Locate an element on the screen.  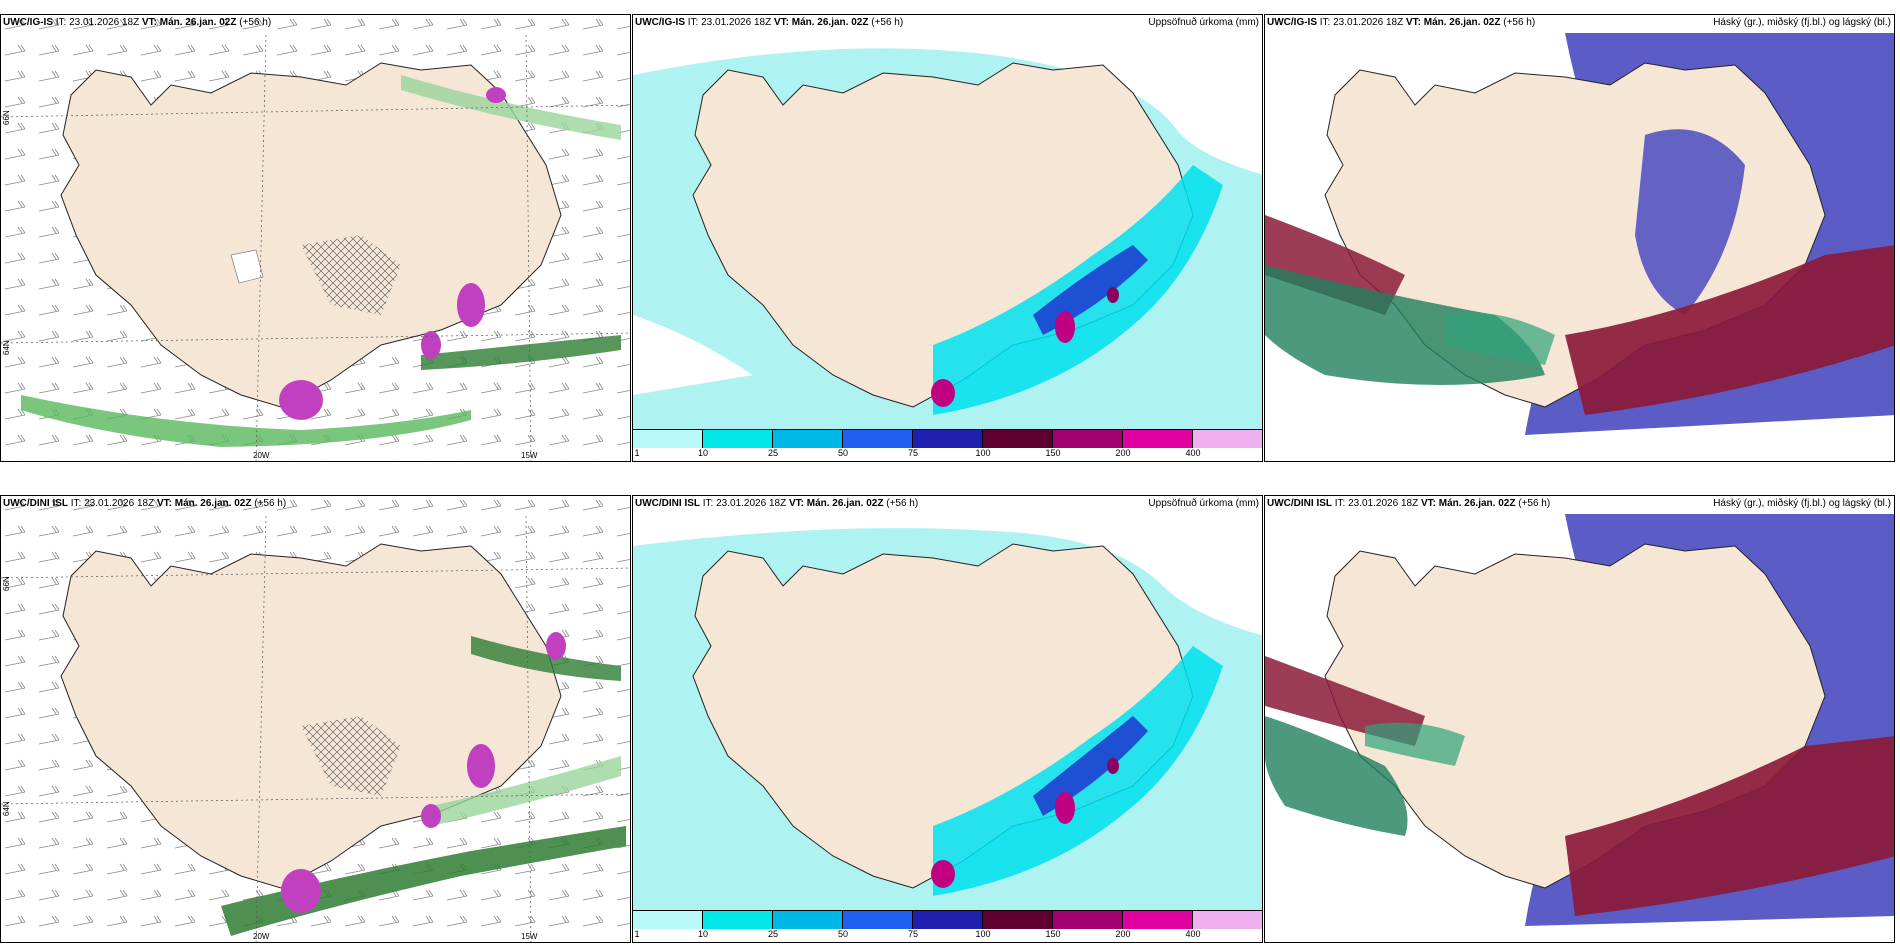
precip-legend: 1 10 25 50 75 100 150 200 400 is located at coordinates (947, 926).